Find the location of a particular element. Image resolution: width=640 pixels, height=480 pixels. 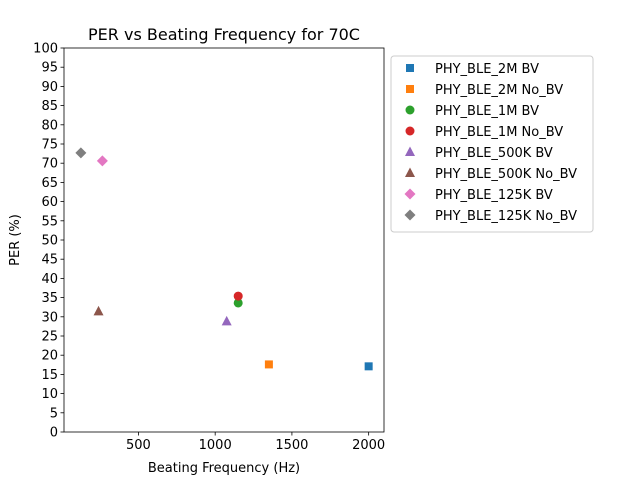

legend-box is located at coordinates (492, 144).